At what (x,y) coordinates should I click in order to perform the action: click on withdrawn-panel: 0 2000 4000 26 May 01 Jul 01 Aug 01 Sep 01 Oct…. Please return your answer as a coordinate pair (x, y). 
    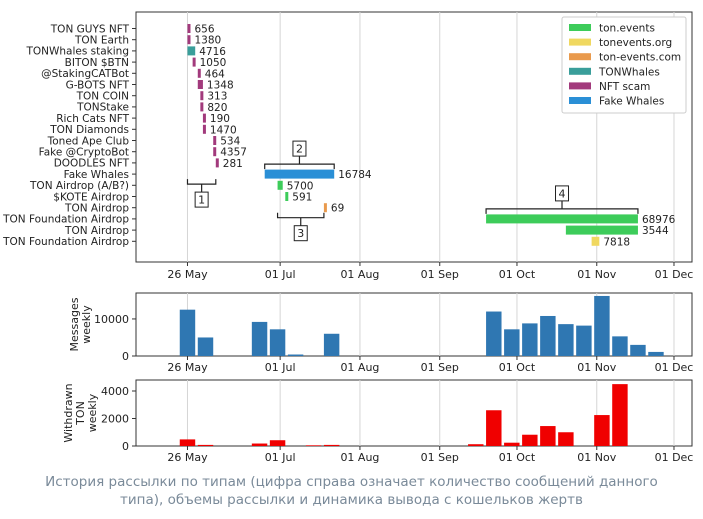
    Looking at the image, I should click on (377, 421).